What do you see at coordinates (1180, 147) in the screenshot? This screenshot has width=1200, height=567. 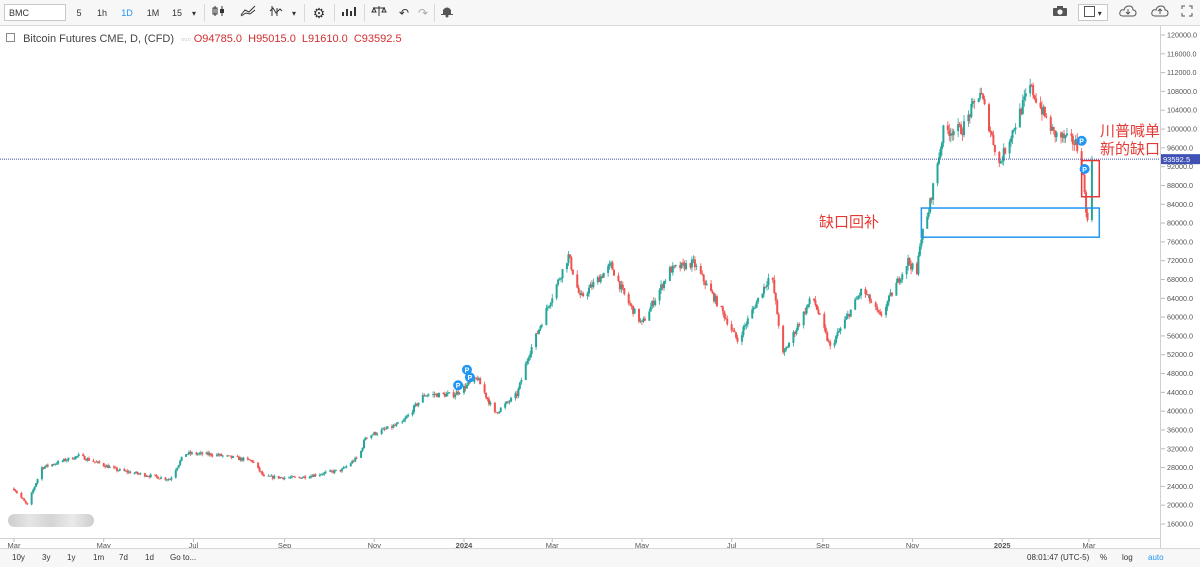 I see `price-tick-label: 96000.0` at bounding box center [1180, 147].